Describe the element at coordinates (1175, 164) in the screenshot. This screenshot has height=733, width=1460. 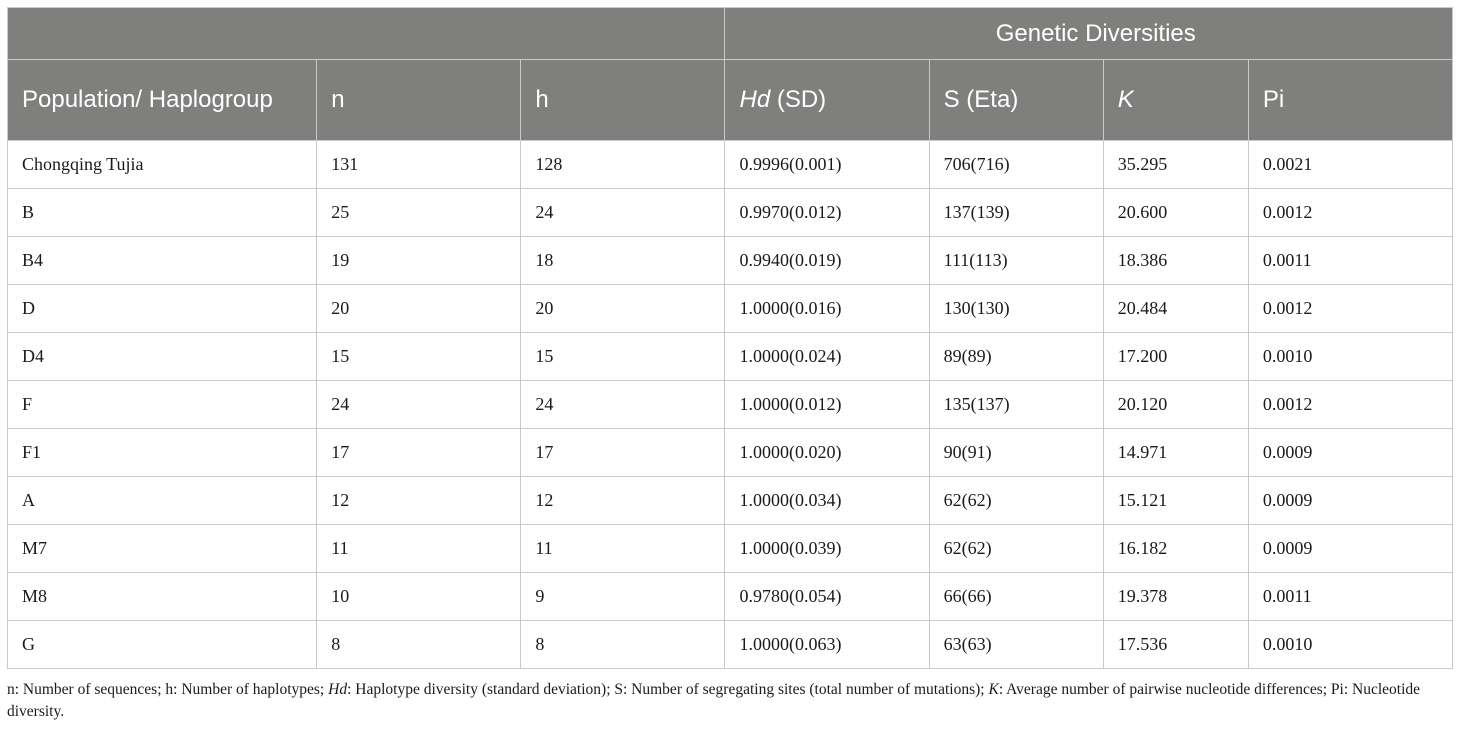
I see `cell-k: 35.295` at that location.